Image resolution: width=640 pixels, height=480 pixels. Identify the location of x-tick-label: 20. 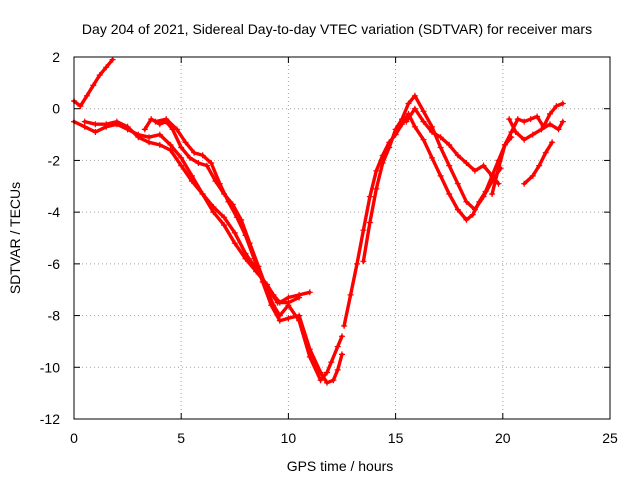
(503, 438).